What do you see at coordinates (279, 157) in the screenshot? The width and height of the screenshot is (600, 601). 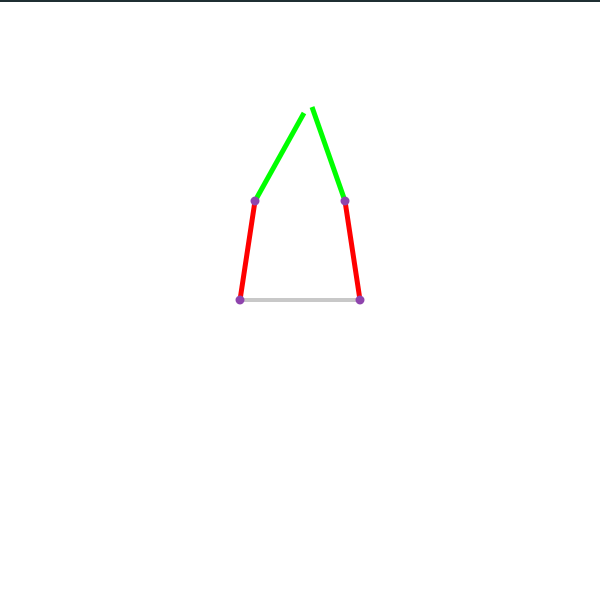 I see `left-upper-link` at bounding box center [279, 157].